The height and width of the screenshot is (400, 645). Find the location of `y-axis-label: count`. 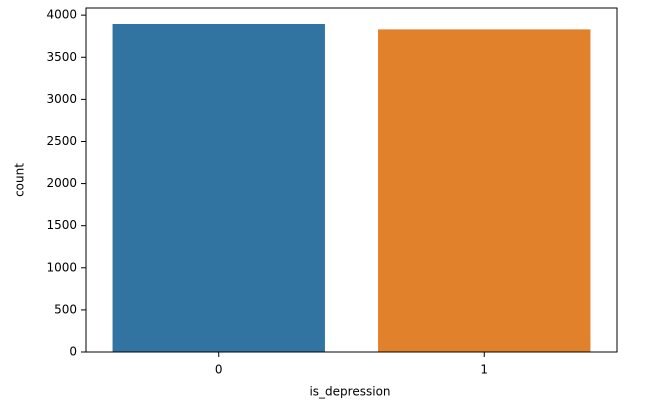

y-axis-label: count is located at coordinates (20, 180).